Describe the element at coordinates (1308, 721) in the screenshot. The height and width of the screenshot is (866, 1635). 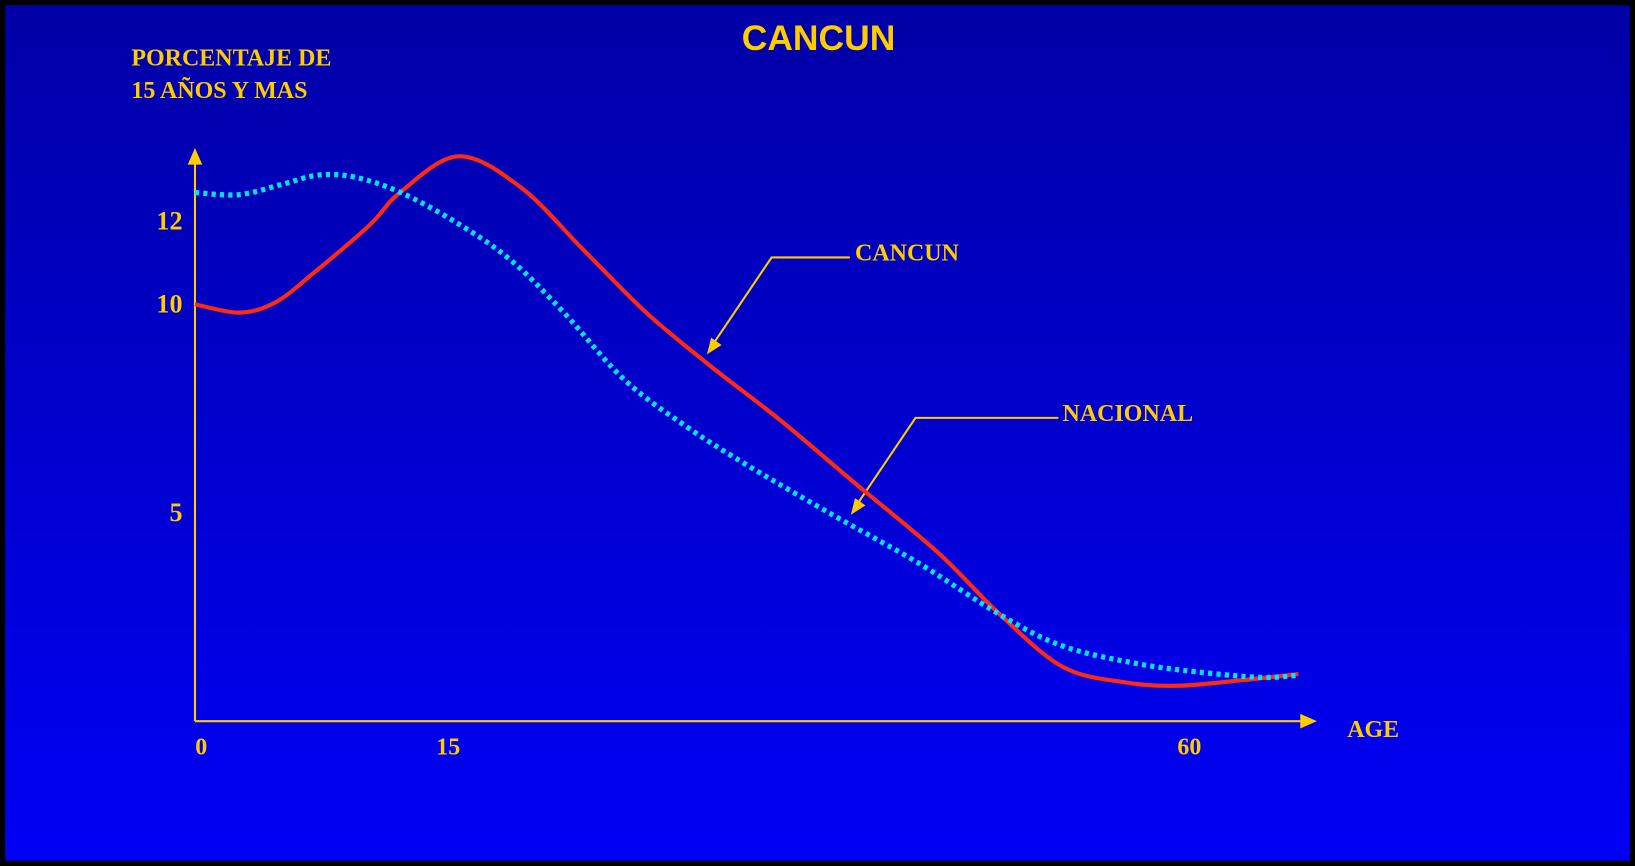
I see `x-axis-arrow` at that location.